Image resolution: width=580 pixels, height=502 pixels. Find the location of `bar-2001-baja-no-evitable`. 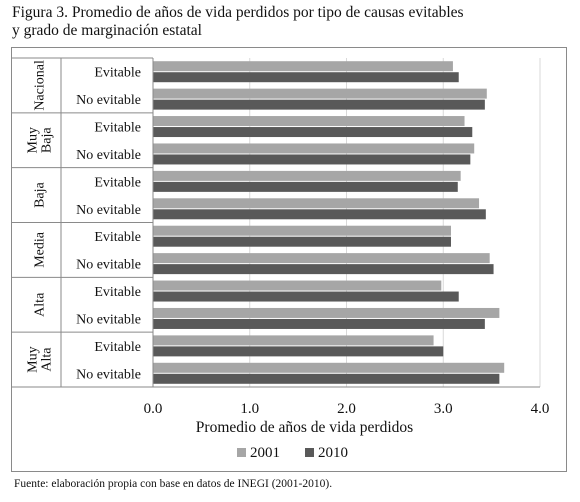

bar-2001-baja-no-evitable is located at coordinates (316, 203).